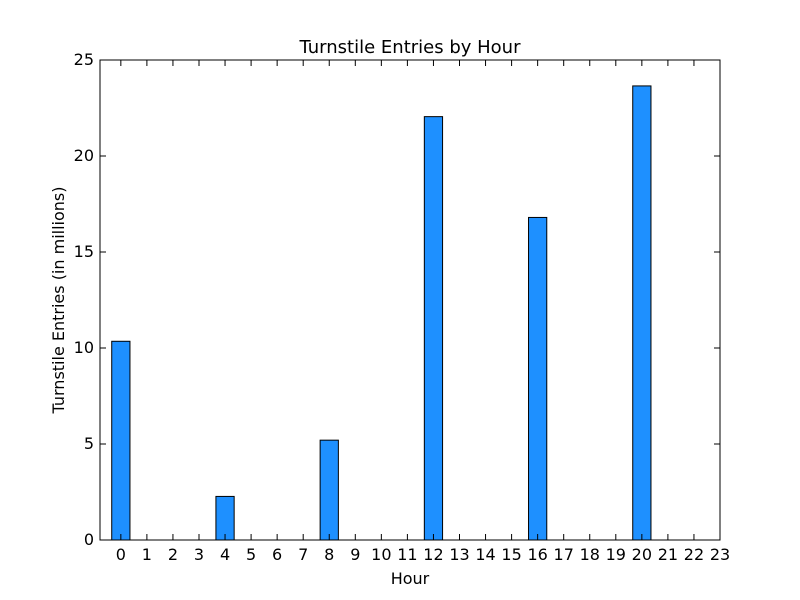 The image size is (800, 600). Describe the element at coordinates (720, 554) in the screenshot. I see `x-tick-label-23: 23` at that location.